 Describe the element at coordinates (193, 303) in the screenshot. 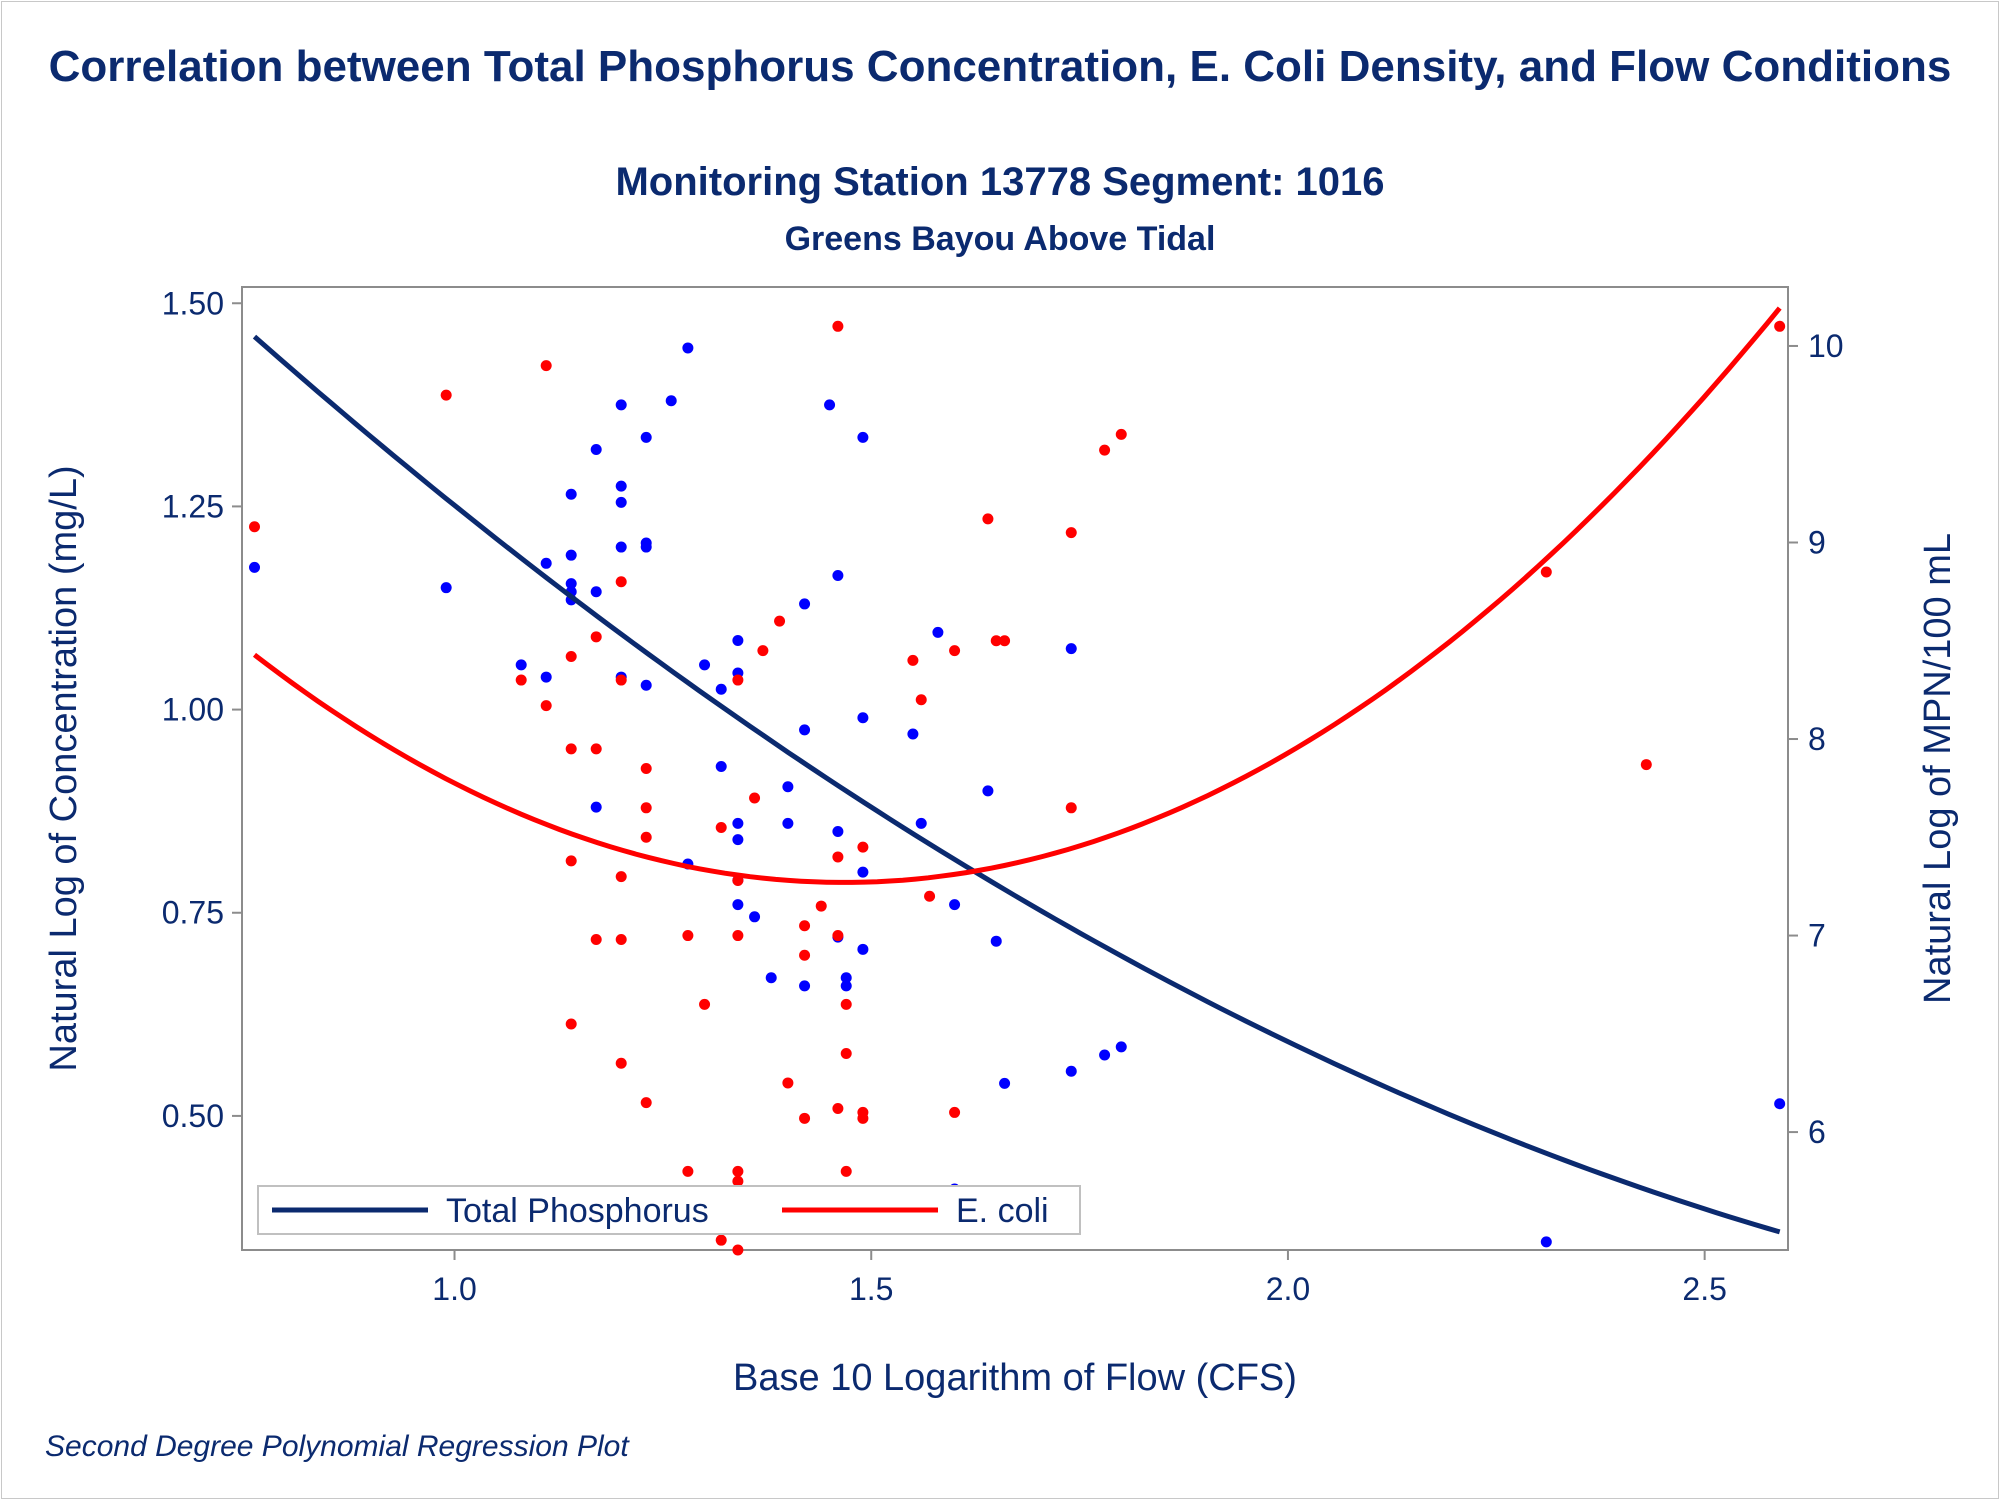

I see `y-left-tick-label: 1.50` at that location.